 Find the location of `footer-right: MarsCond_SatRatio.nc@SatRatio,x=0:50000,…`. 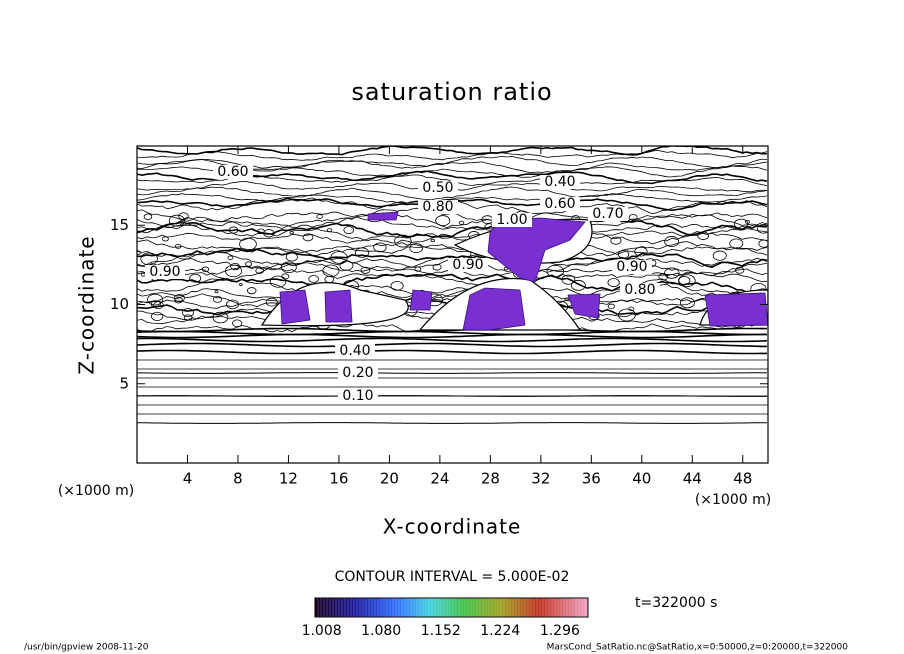

footer-right: MarsCond_SatRatio.nc@SatRatio,x=0:50000,… is located at coordinates (698, 648).